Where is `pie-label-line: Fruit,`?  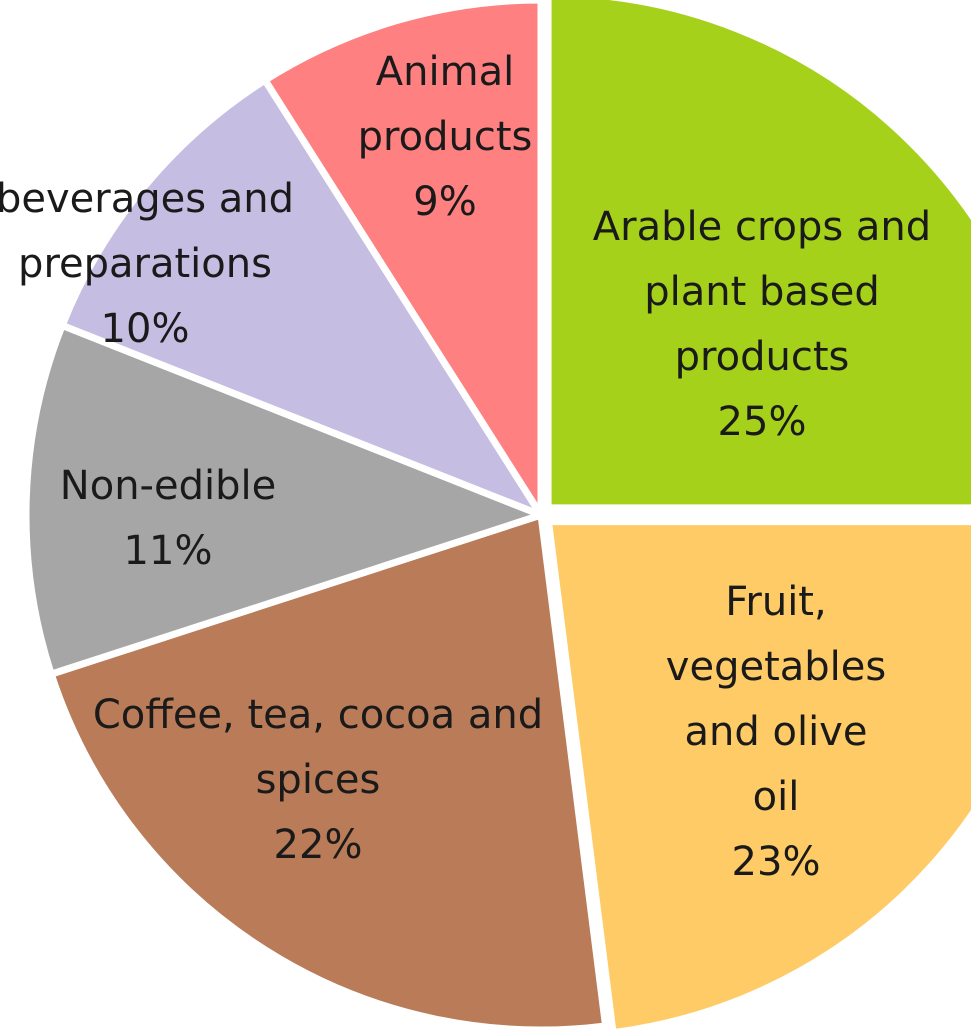 pie-label-line: Fruit, is located at coordinates (775, 602).